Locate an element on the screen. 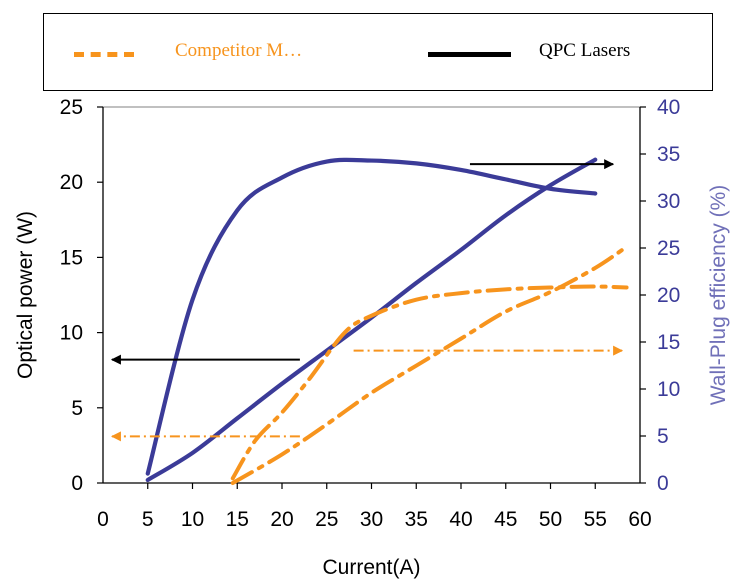 Image resolution: width=738 pixels, height=588 pixels. x-tick-label: 0 is located at coordinates (103, 519).